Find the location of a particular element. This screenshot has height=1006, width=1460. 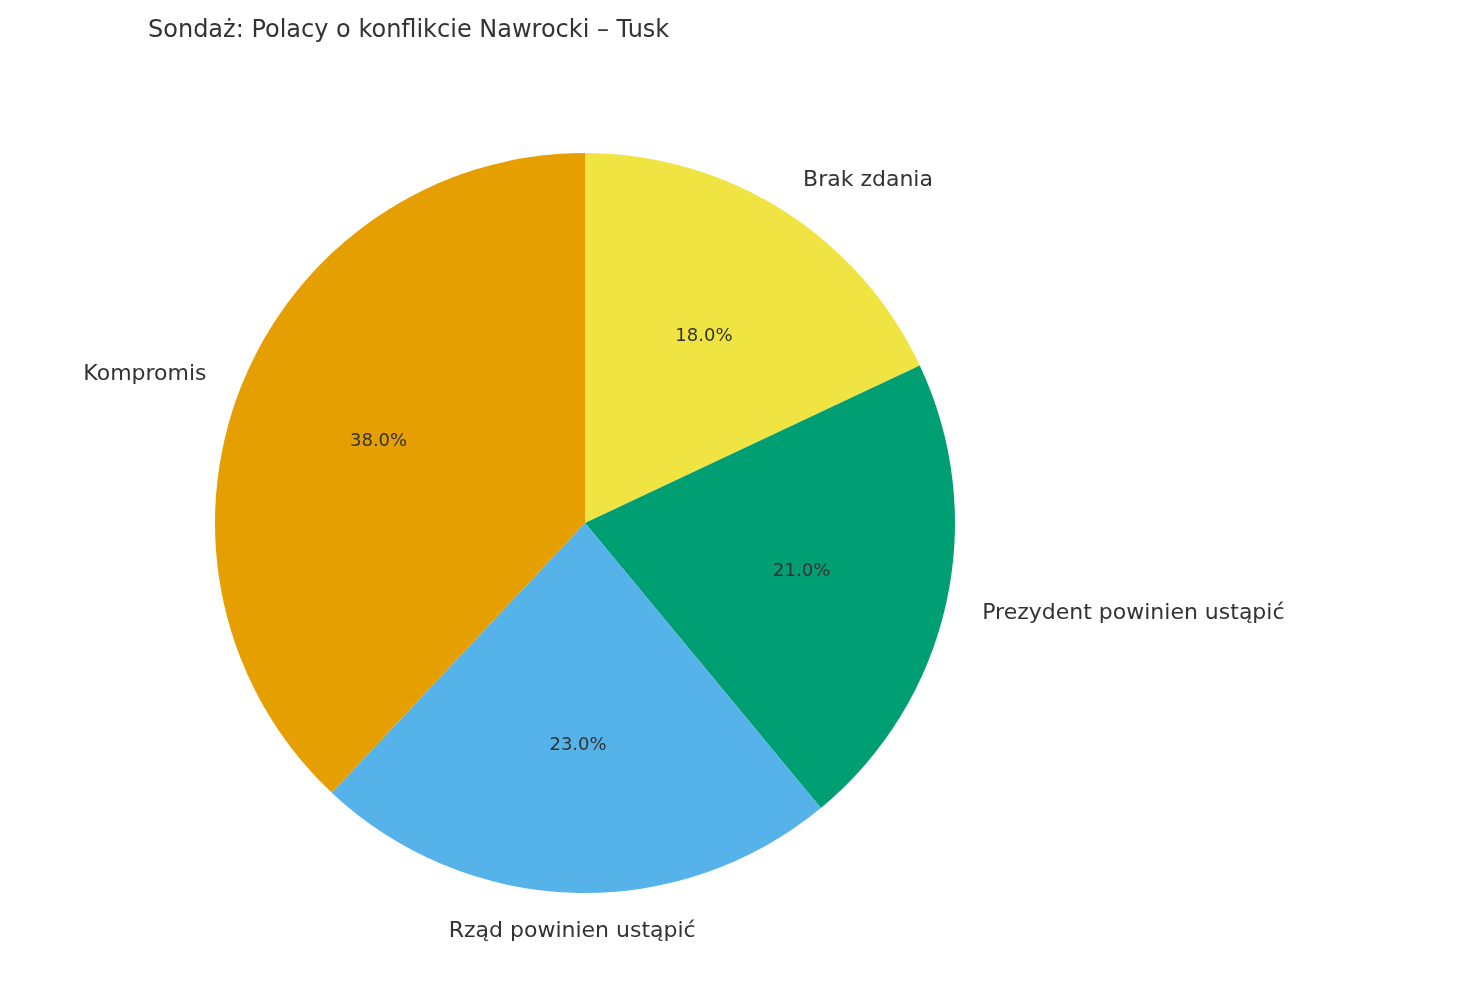

slice-label: Brak zdania is located at coordinates (868, 179).